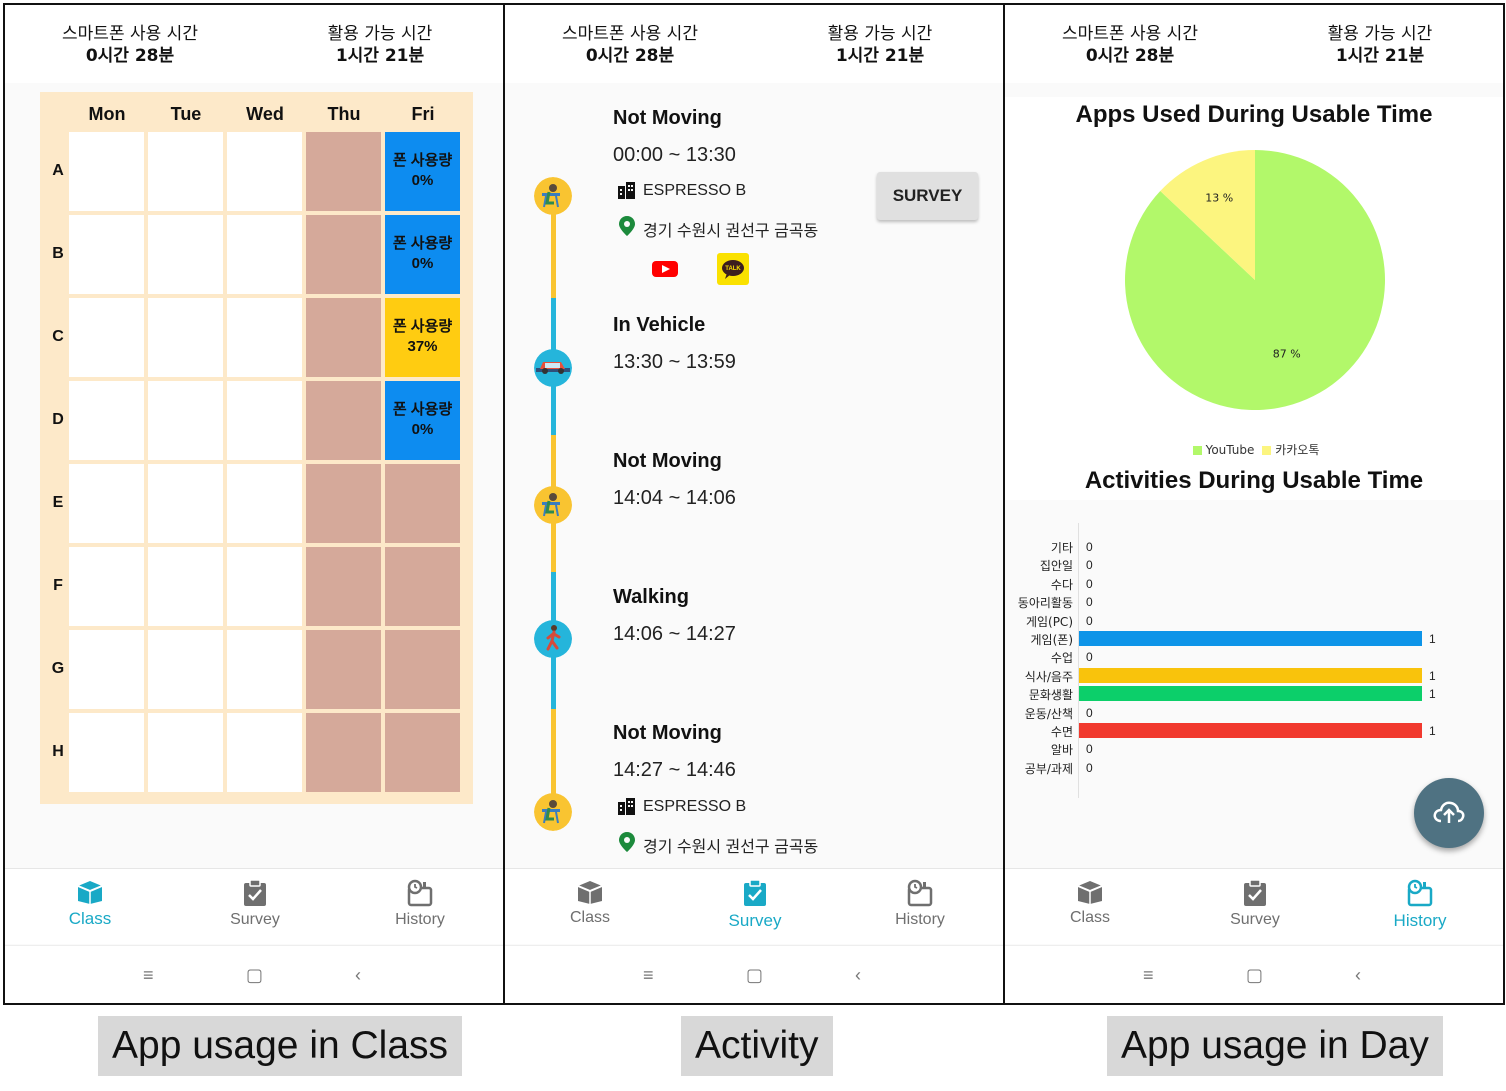 This screenshot has height=1091, width=1506. I want to click on class-icon, so click(1090, 892).